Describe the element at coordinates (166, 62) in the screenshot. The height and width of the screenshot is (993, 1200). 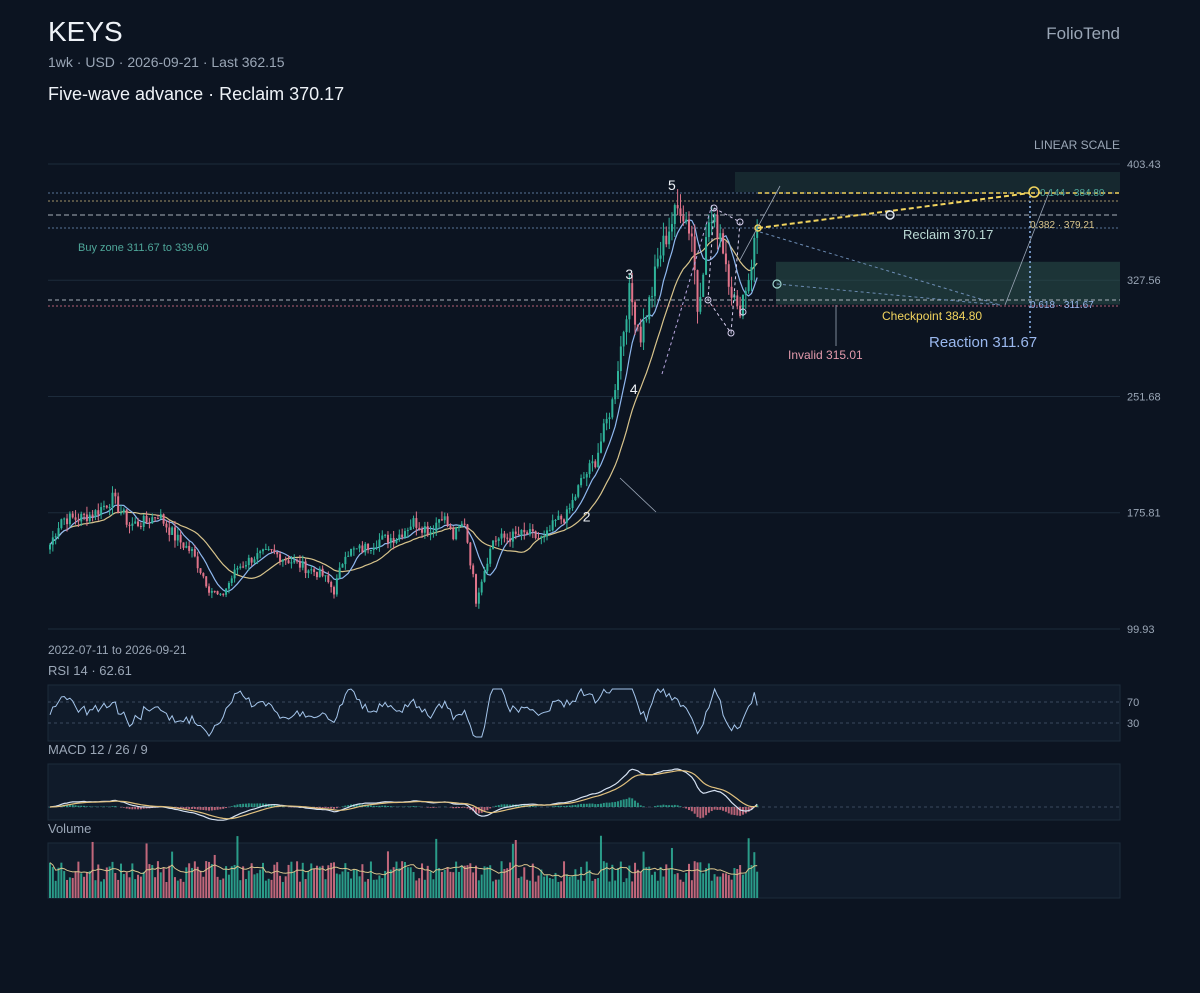
I see `chart-subtitle: 1wk · USD · 2026-09-21 · Last 362.15` at that location.